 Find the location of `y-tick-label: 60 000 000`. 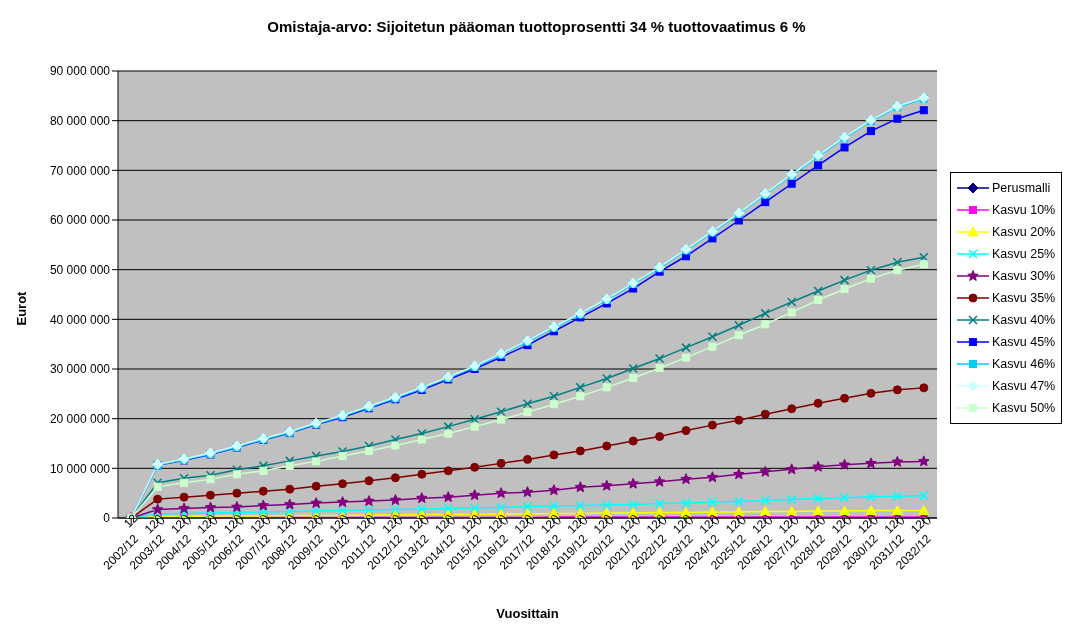

y-tick-label: 60 000 000 is located at coordinates (80, 220).